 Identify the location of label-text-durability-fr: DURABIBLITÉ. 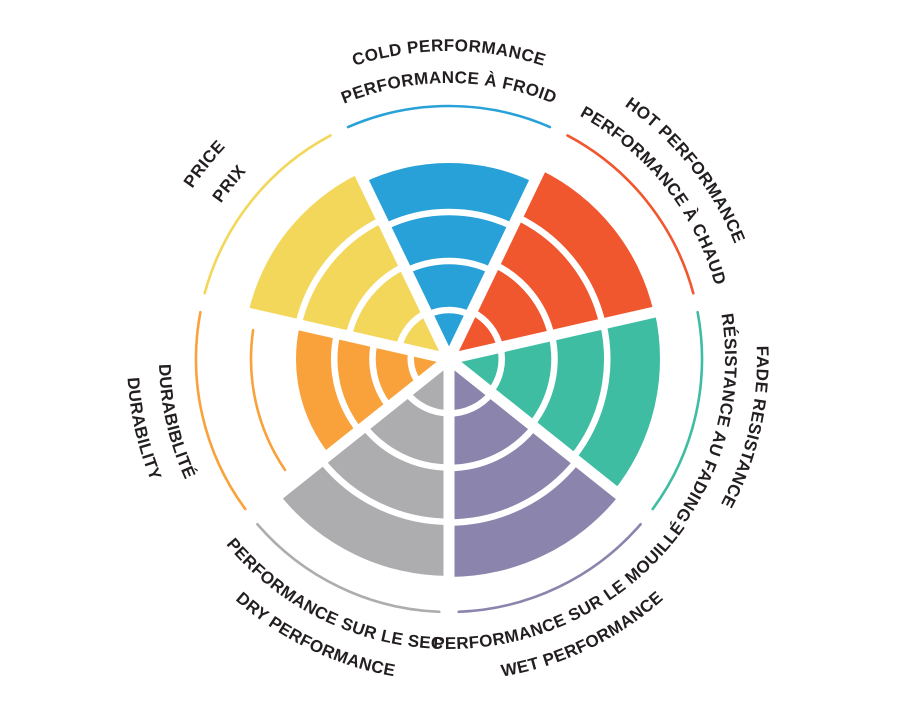
(177, 423).